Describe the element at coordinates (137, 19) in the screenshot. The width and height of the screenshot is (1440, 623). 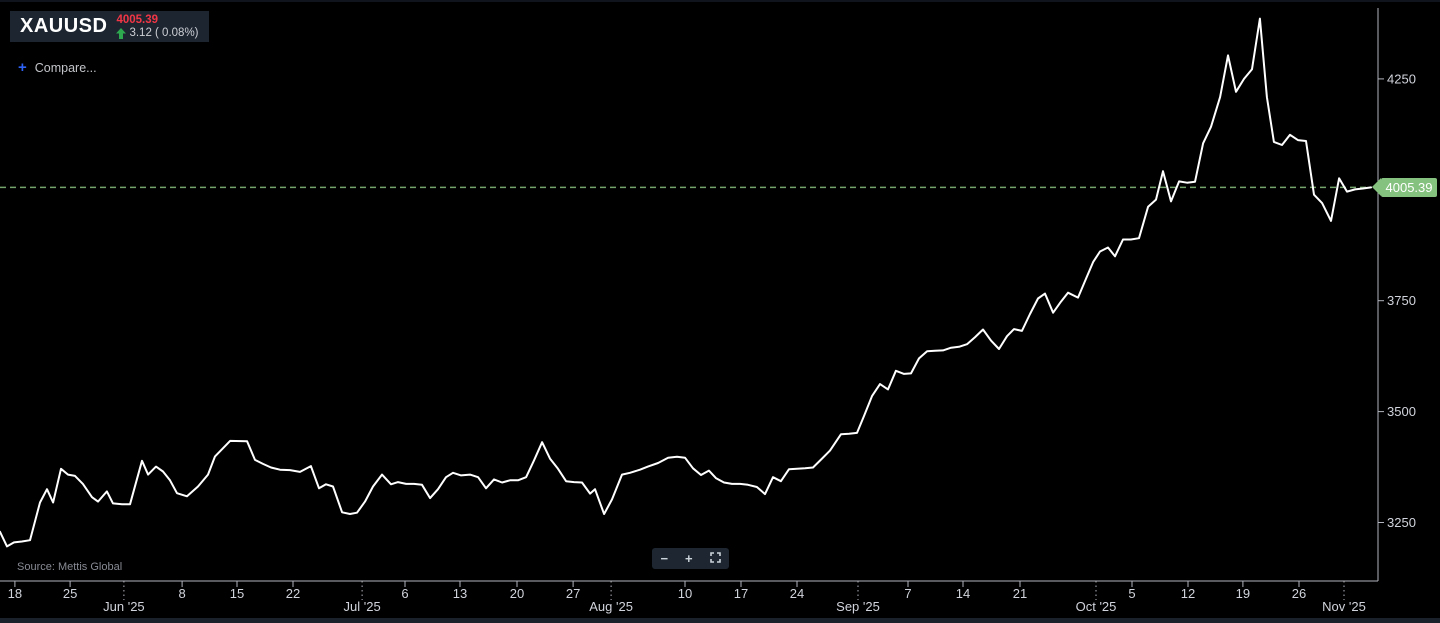
I see `ticker-price: 4005.39` at that location.